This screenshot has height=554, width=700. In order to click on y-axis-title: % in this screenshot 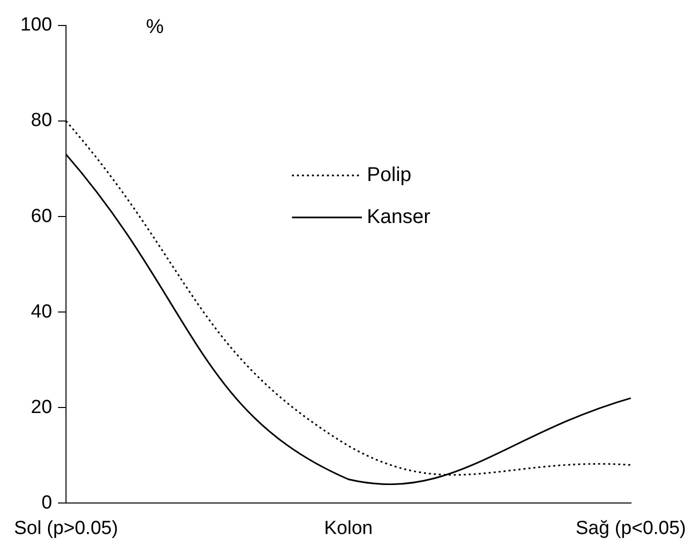, I will do `click(155, 27)`.